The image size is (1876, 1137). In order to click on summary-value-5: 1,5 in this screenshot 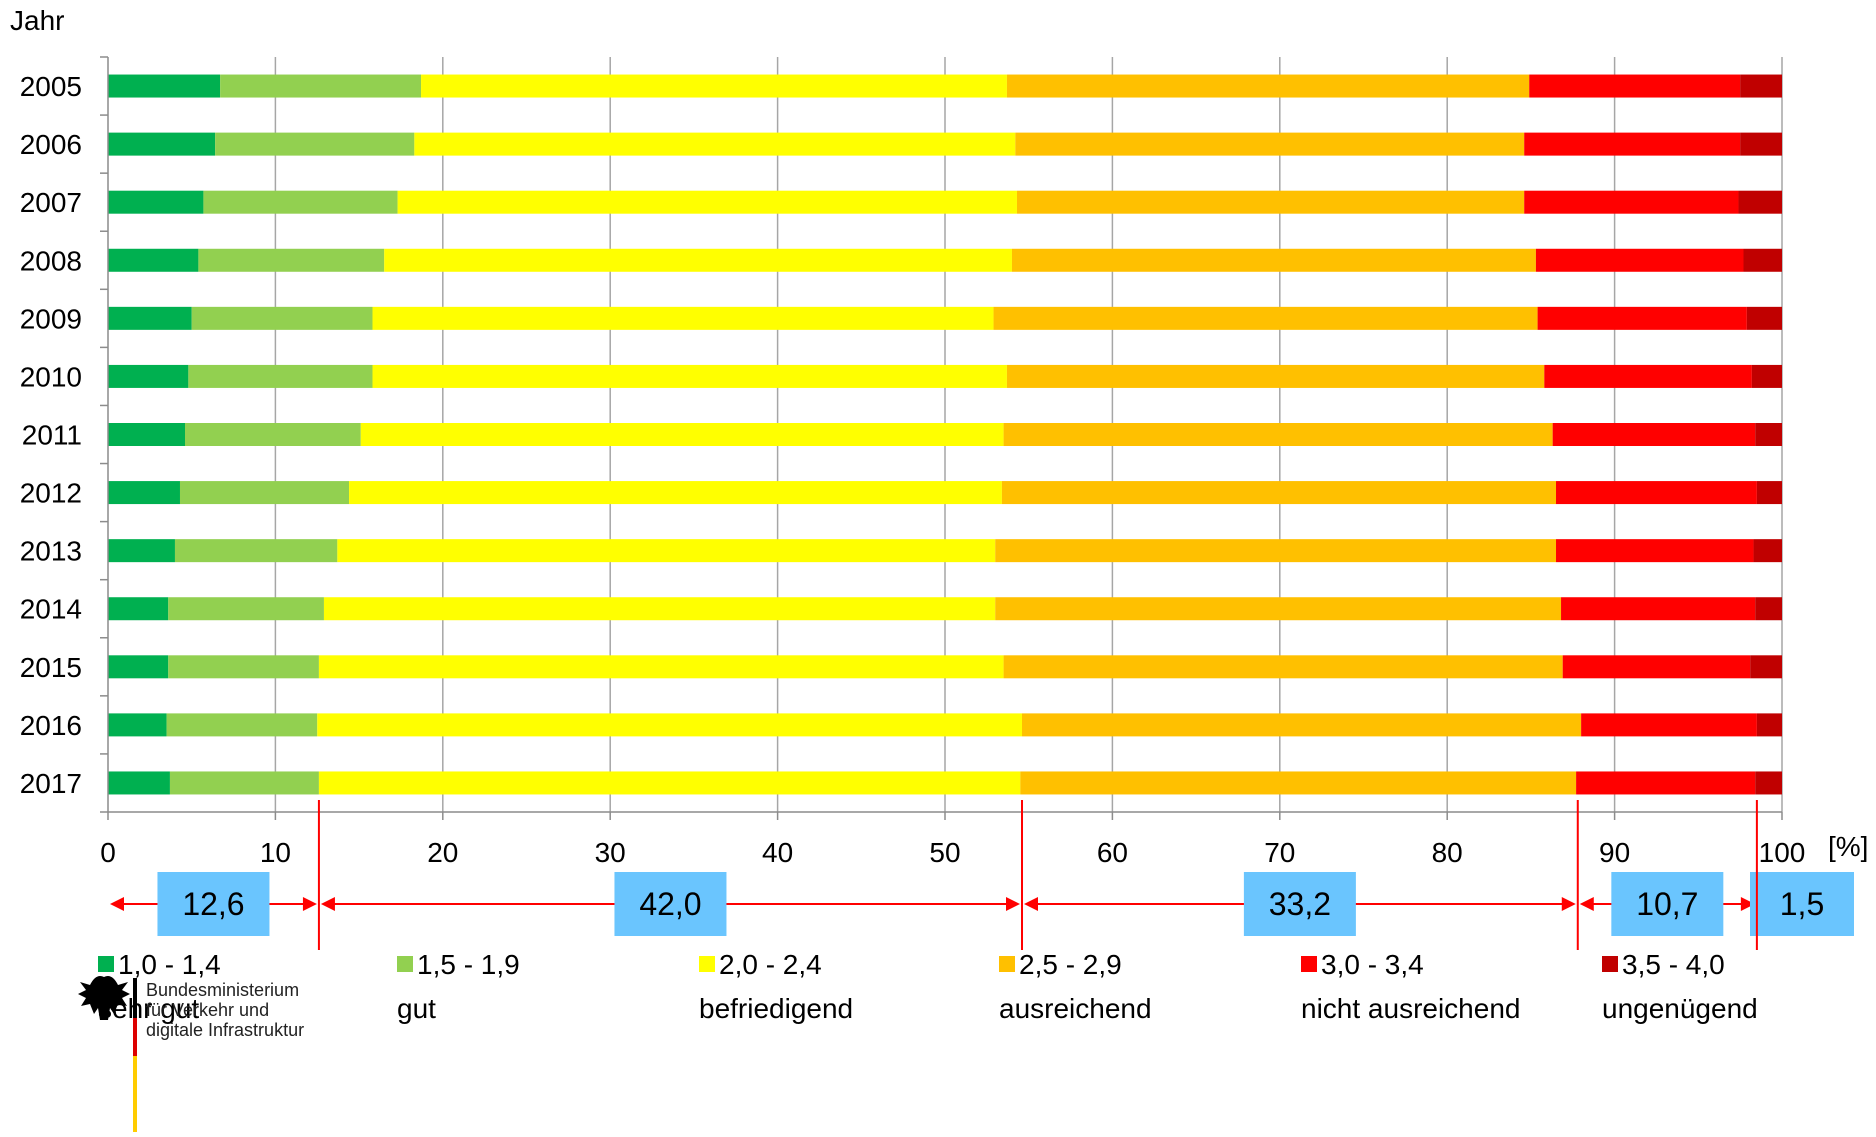, I will do `click(1802, 904)`.